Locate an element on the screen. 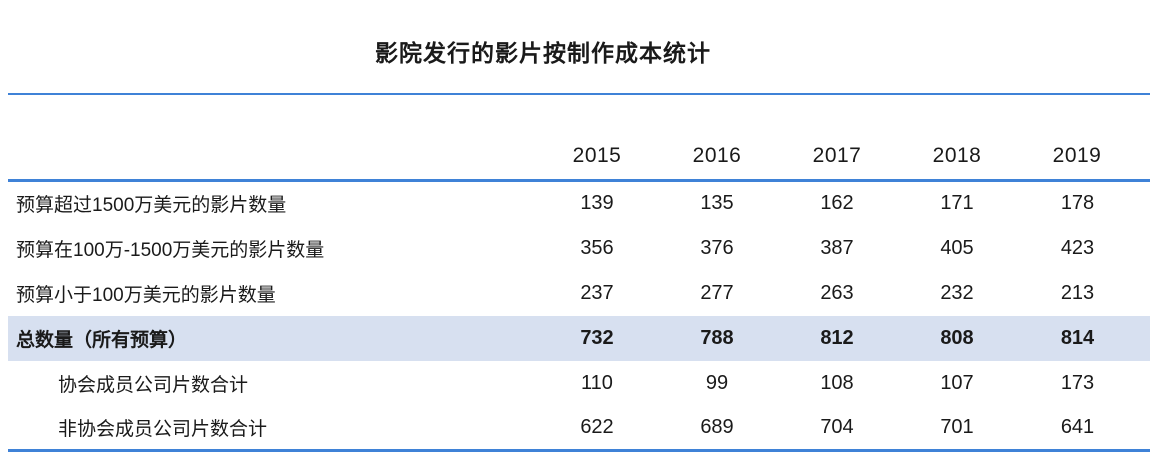  value-cell: 213 is located at coordinates (1077, 292).